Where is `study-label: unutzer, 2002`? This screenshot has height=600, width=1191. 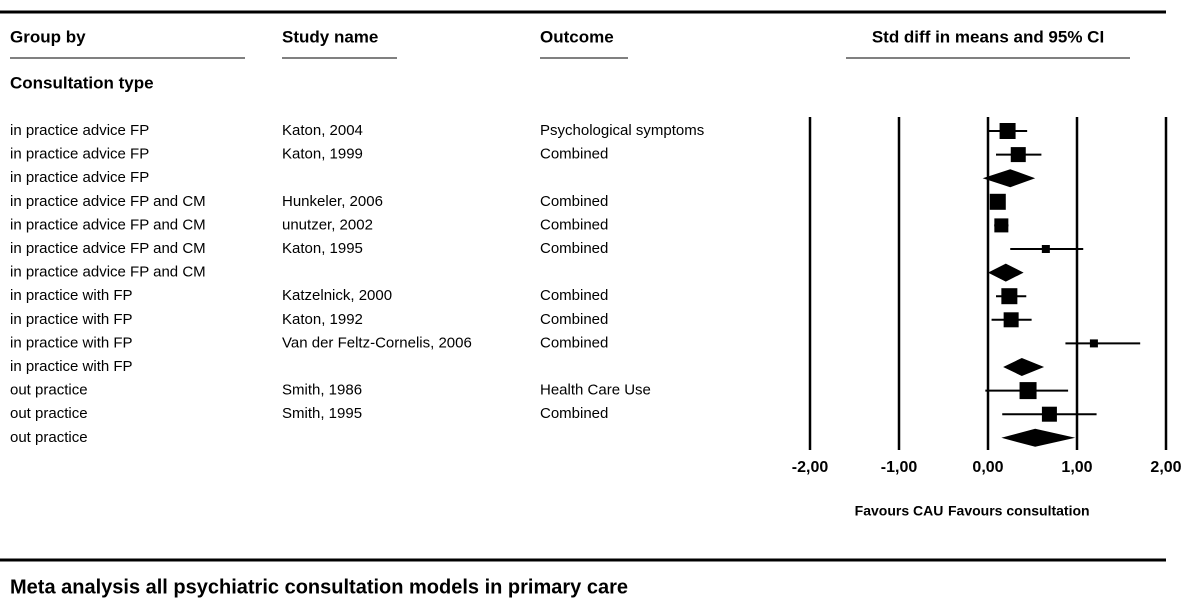 study-label: unutzer, 2002 is located at coordinates (327, 224).